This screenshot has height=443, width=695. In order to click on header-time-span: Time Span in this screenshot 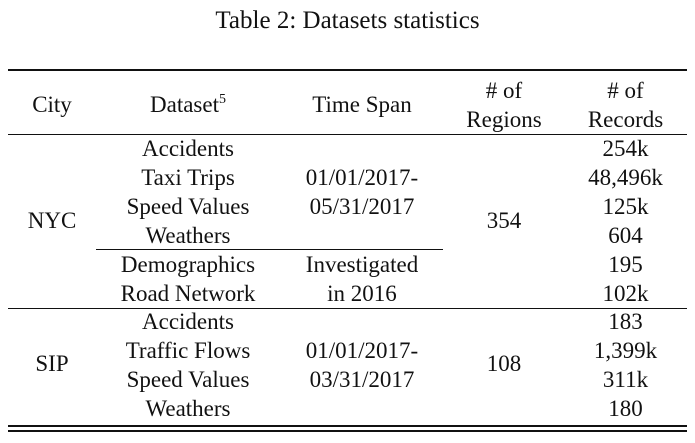, I will do `click(362, 104)`.